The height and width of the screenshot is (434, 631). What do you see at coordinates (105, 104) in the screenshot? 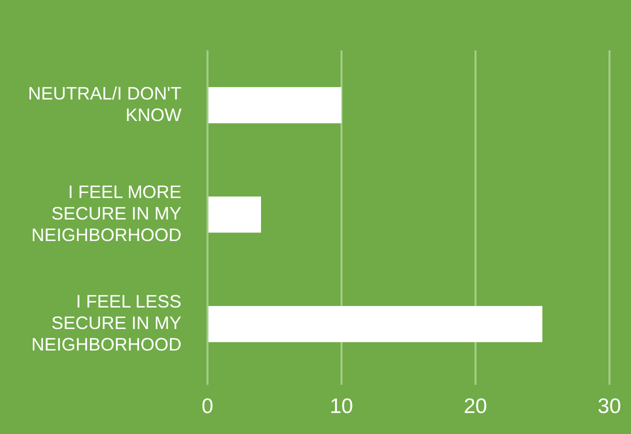
I see `y-tick-label: NEUTRAL/I DON'T KNOW` at bounding box center [105, 104].